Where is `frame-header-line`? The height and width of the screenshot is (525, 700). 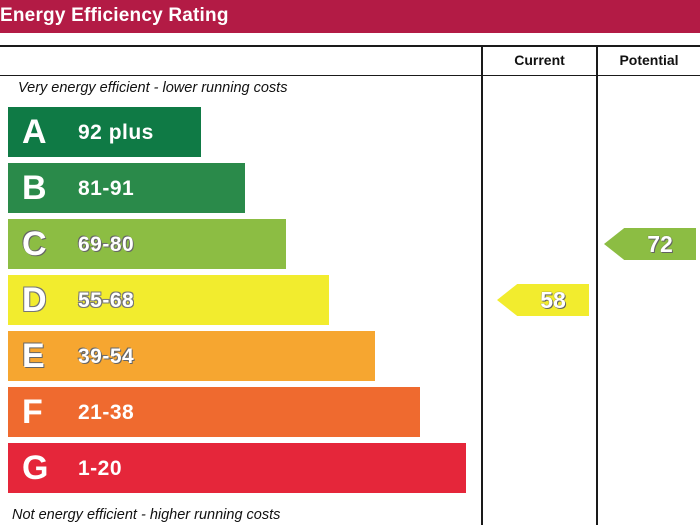
frame-header-line is located at coordinates (350, 75).